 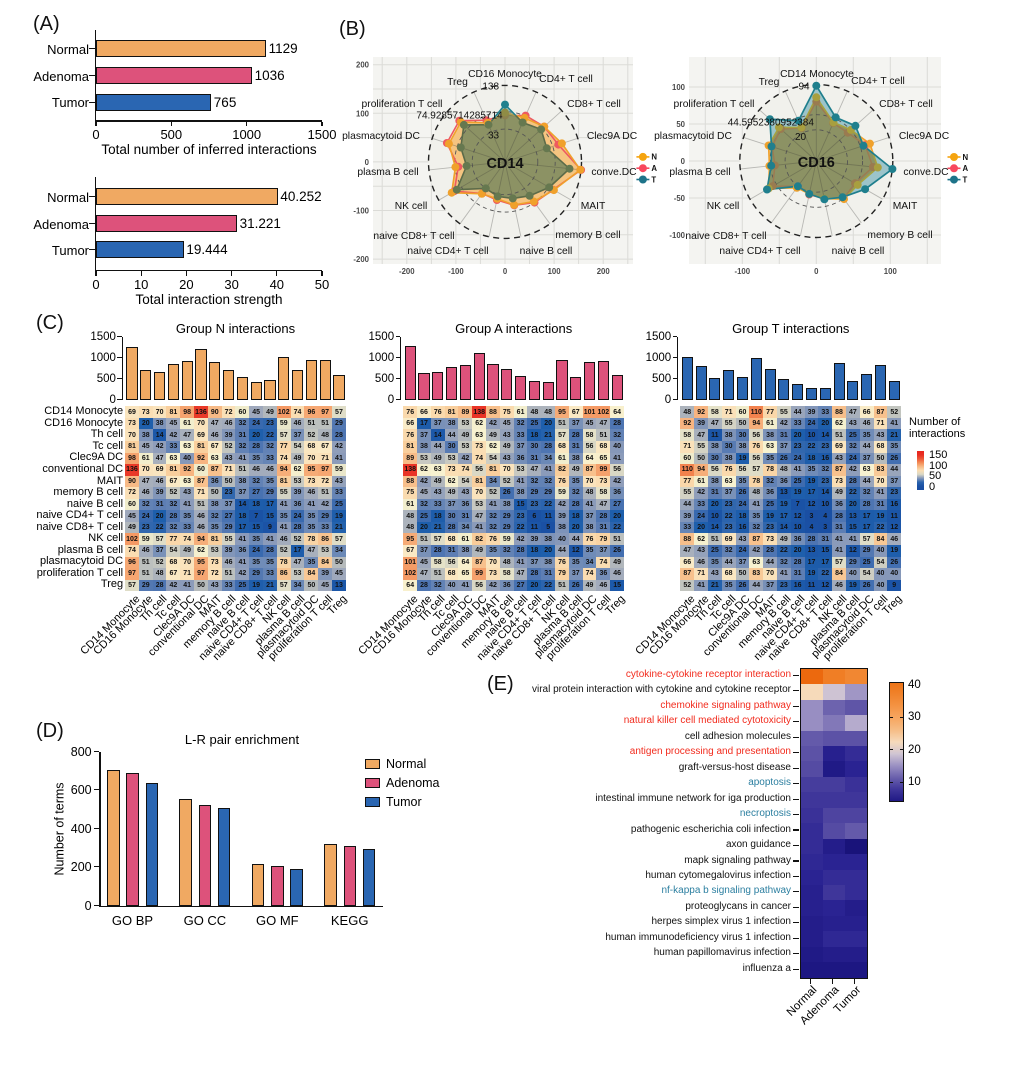 I want to click on svg-text: CD16 Monocyte, so click(x=505, y=74).